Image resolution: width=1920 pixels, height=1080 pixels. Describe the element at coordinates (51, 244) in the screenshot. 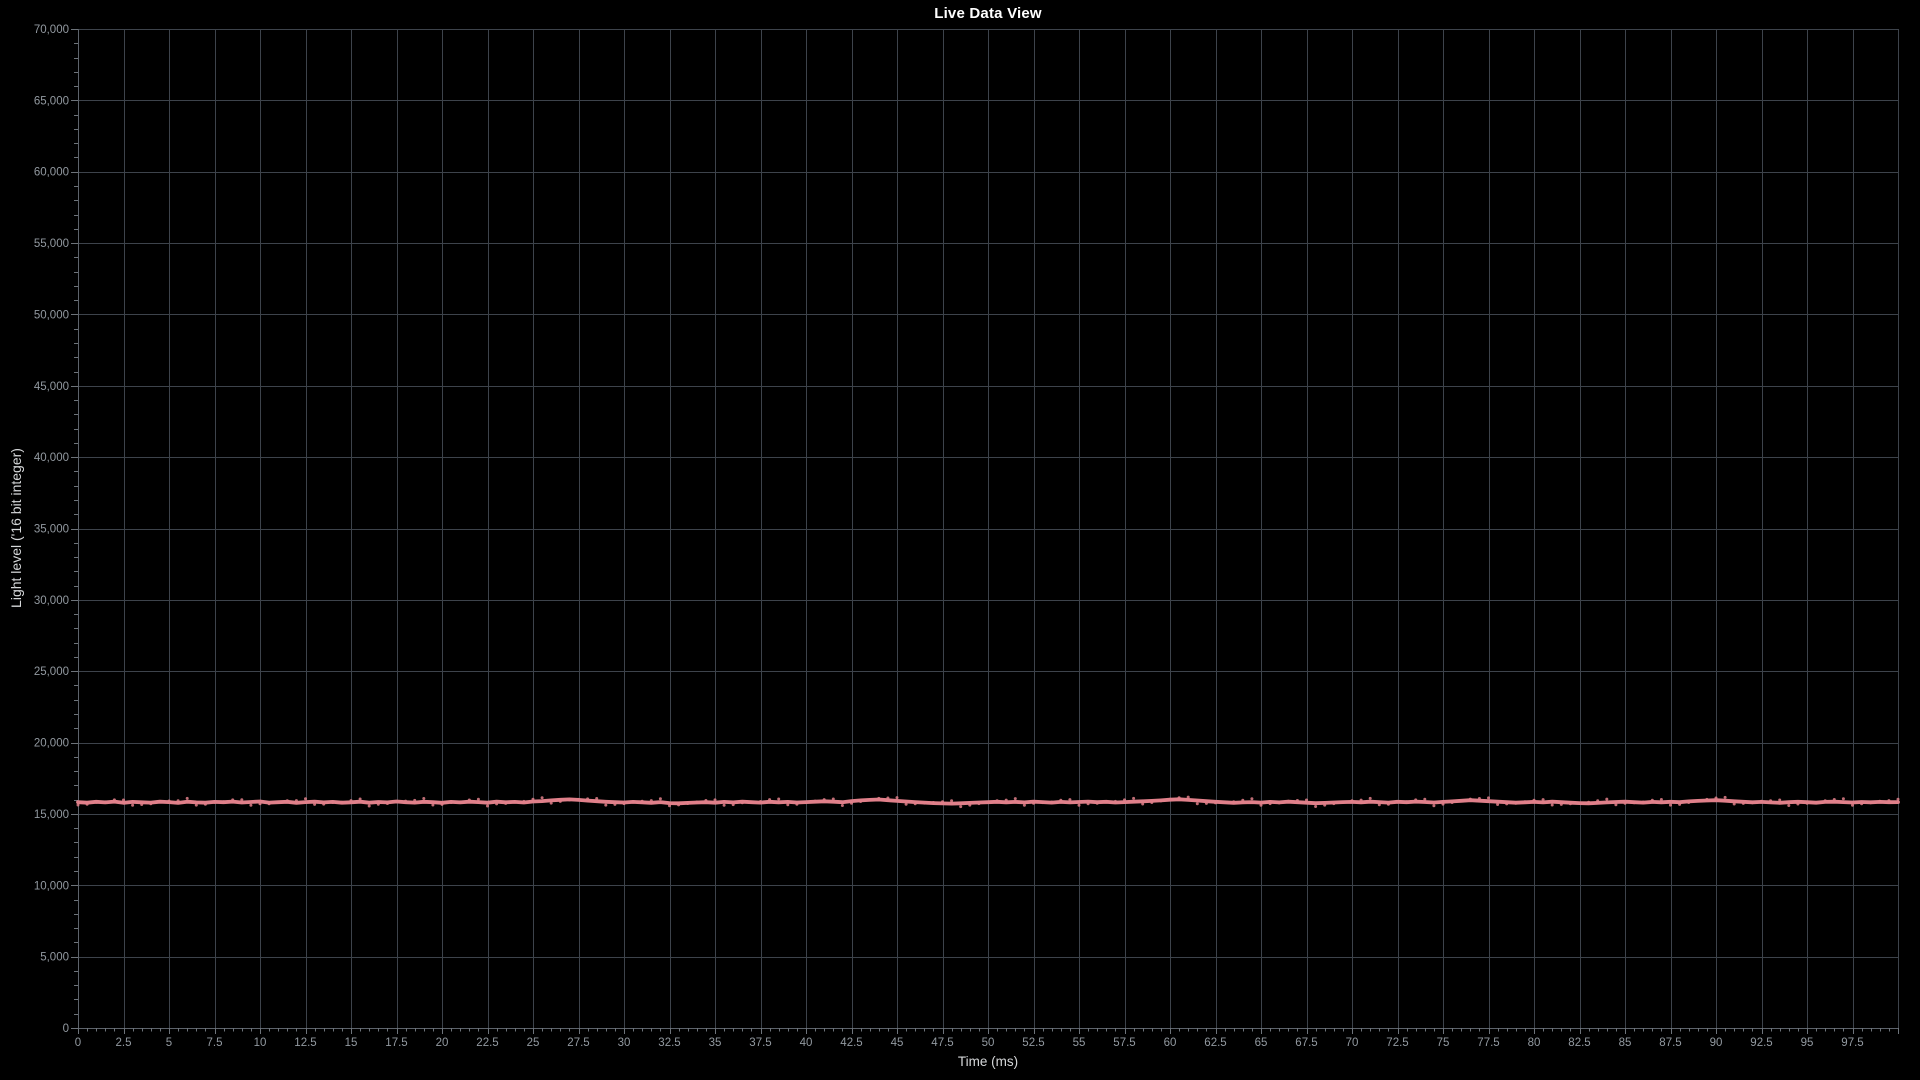

I see `svg-text: 55,000` at that location.